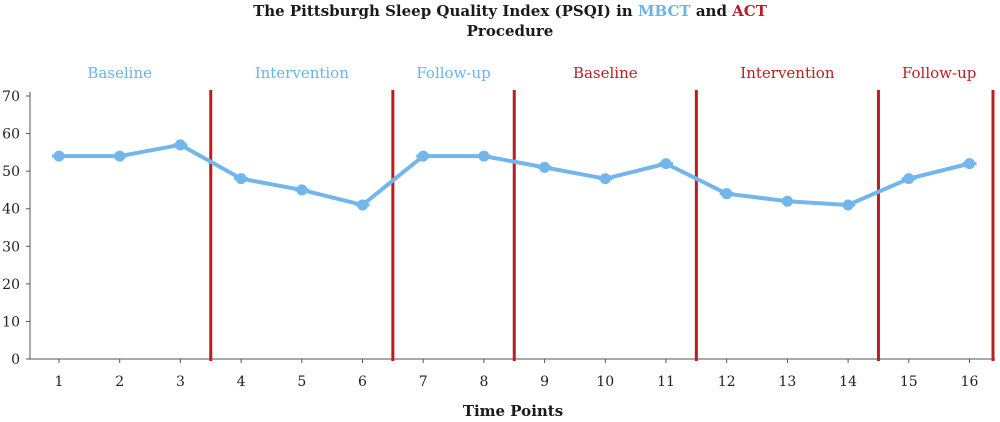  I want to click on x-tick-label: 4, so click(241, 382).